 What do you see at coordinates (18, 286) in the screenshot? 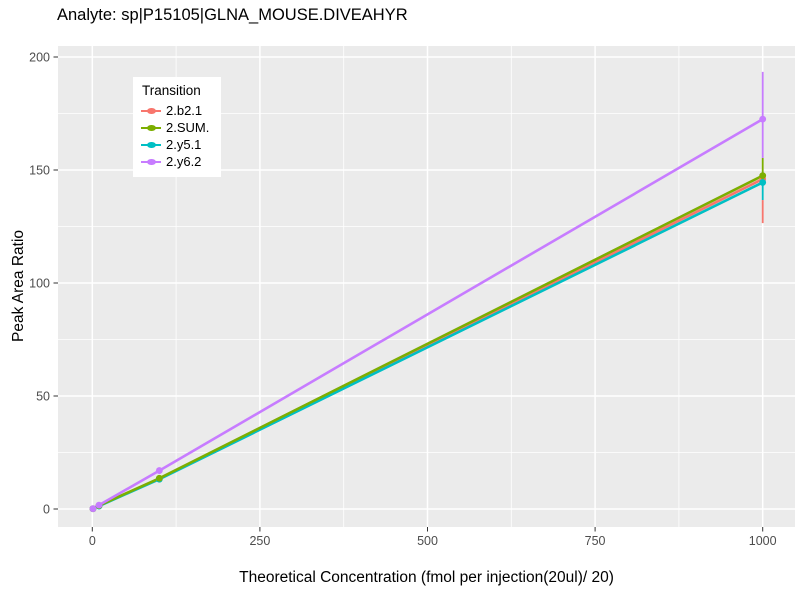
I see `y-axis-title: Peak Area Ratio` at bounding box center [18, 286].